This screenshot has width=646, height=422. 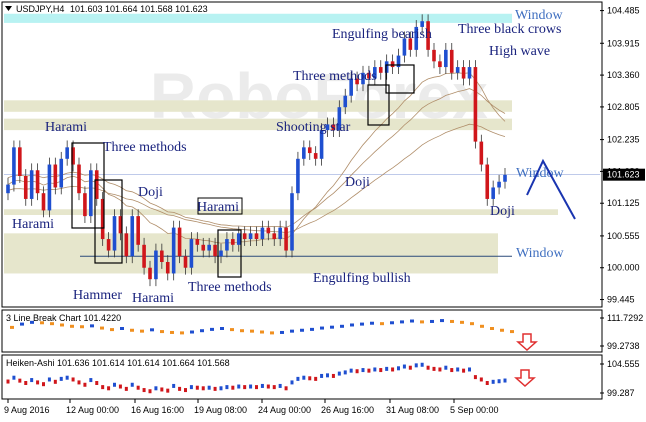 I want to click on linebreak-title: 3 Line Break Chart 101.4220, so click(x=63, y=318).